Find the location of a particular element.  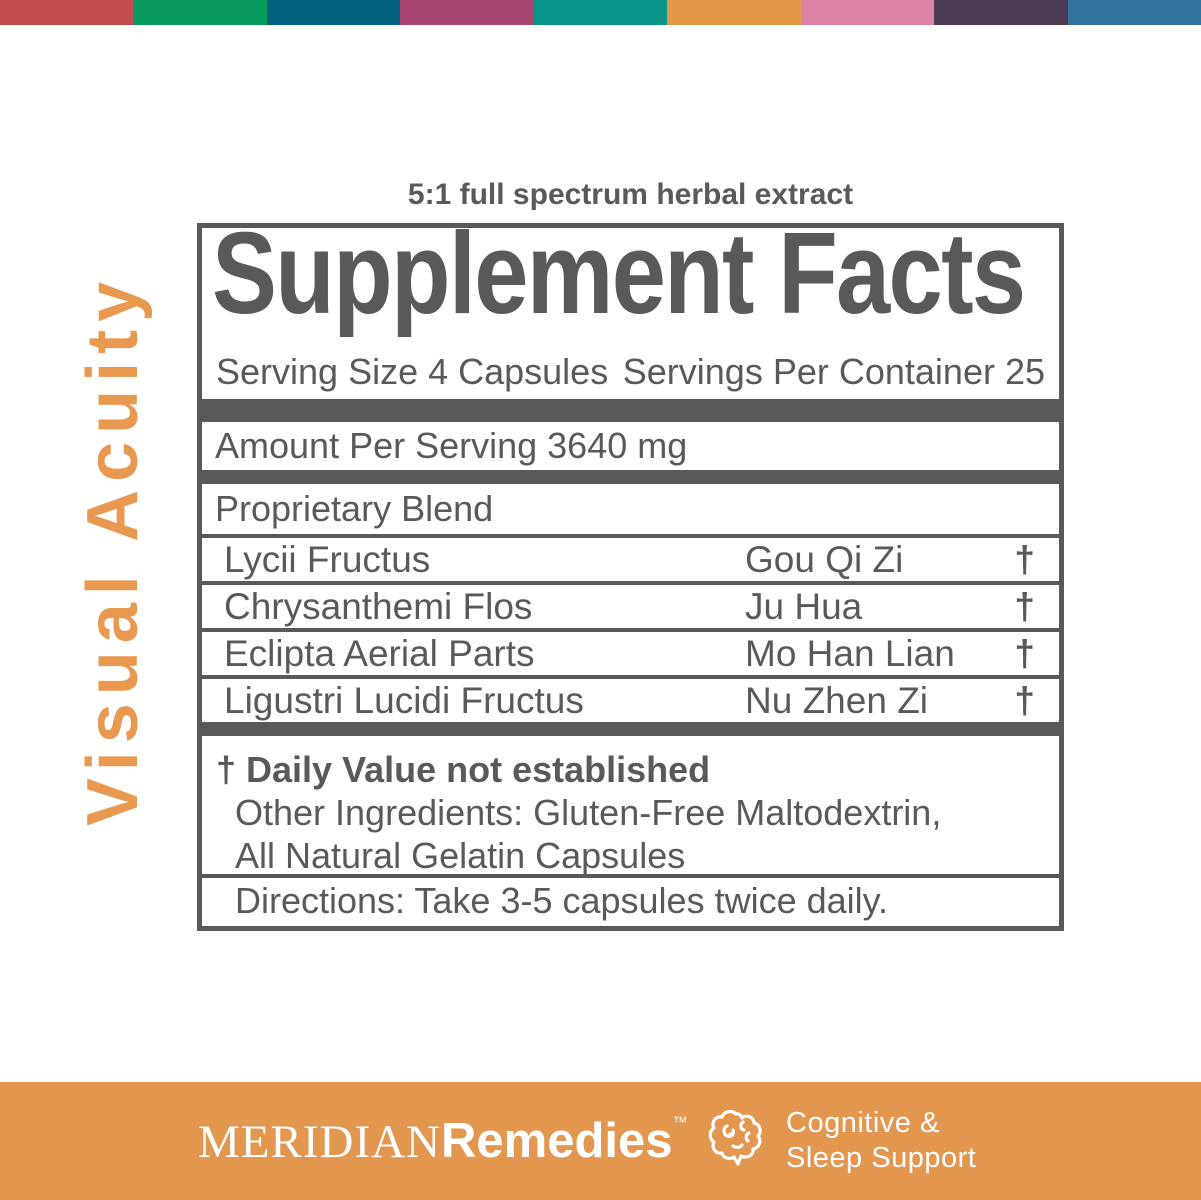

color-strip is located at coordinates (600, 12).